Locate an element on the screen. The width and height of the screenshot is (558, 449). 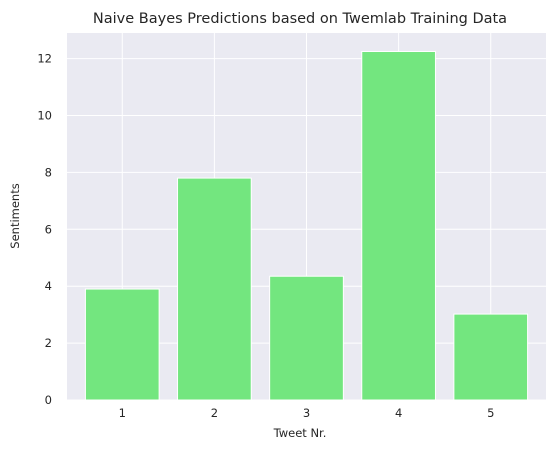
y-tick-label: 12 is located at coordinates (44, 59).